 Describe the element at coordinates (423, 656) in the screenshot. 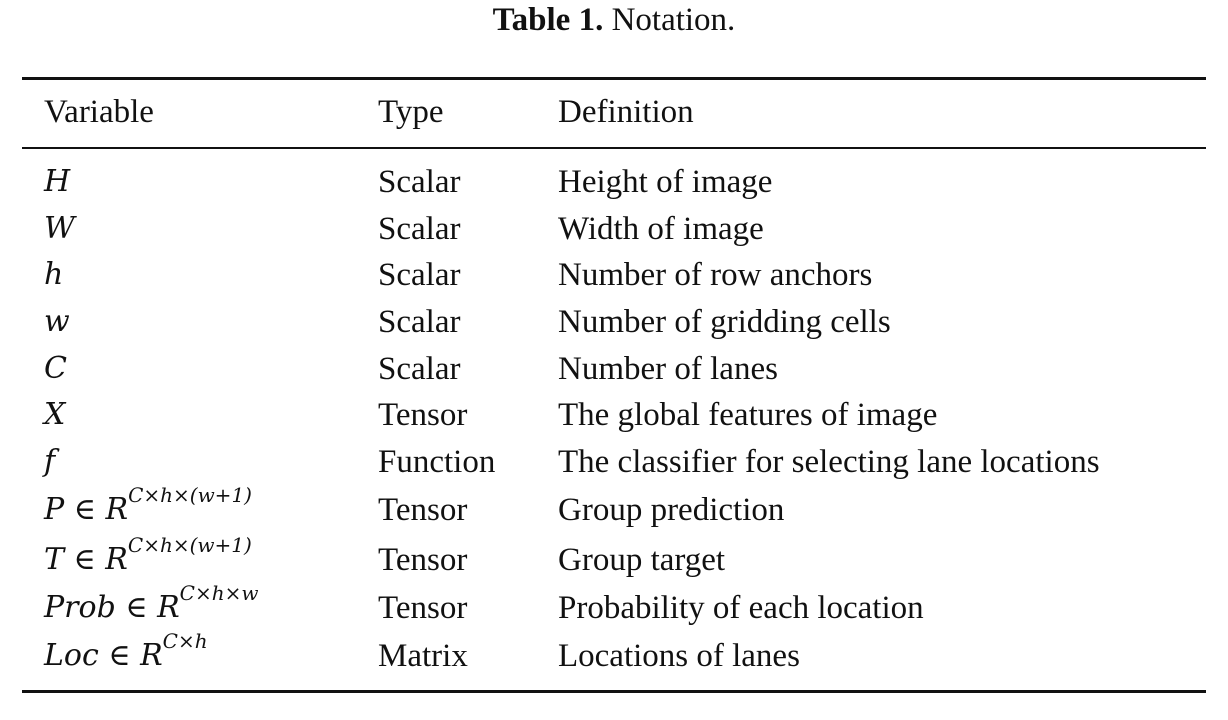

I see `cell-type: Matrix` at that location.